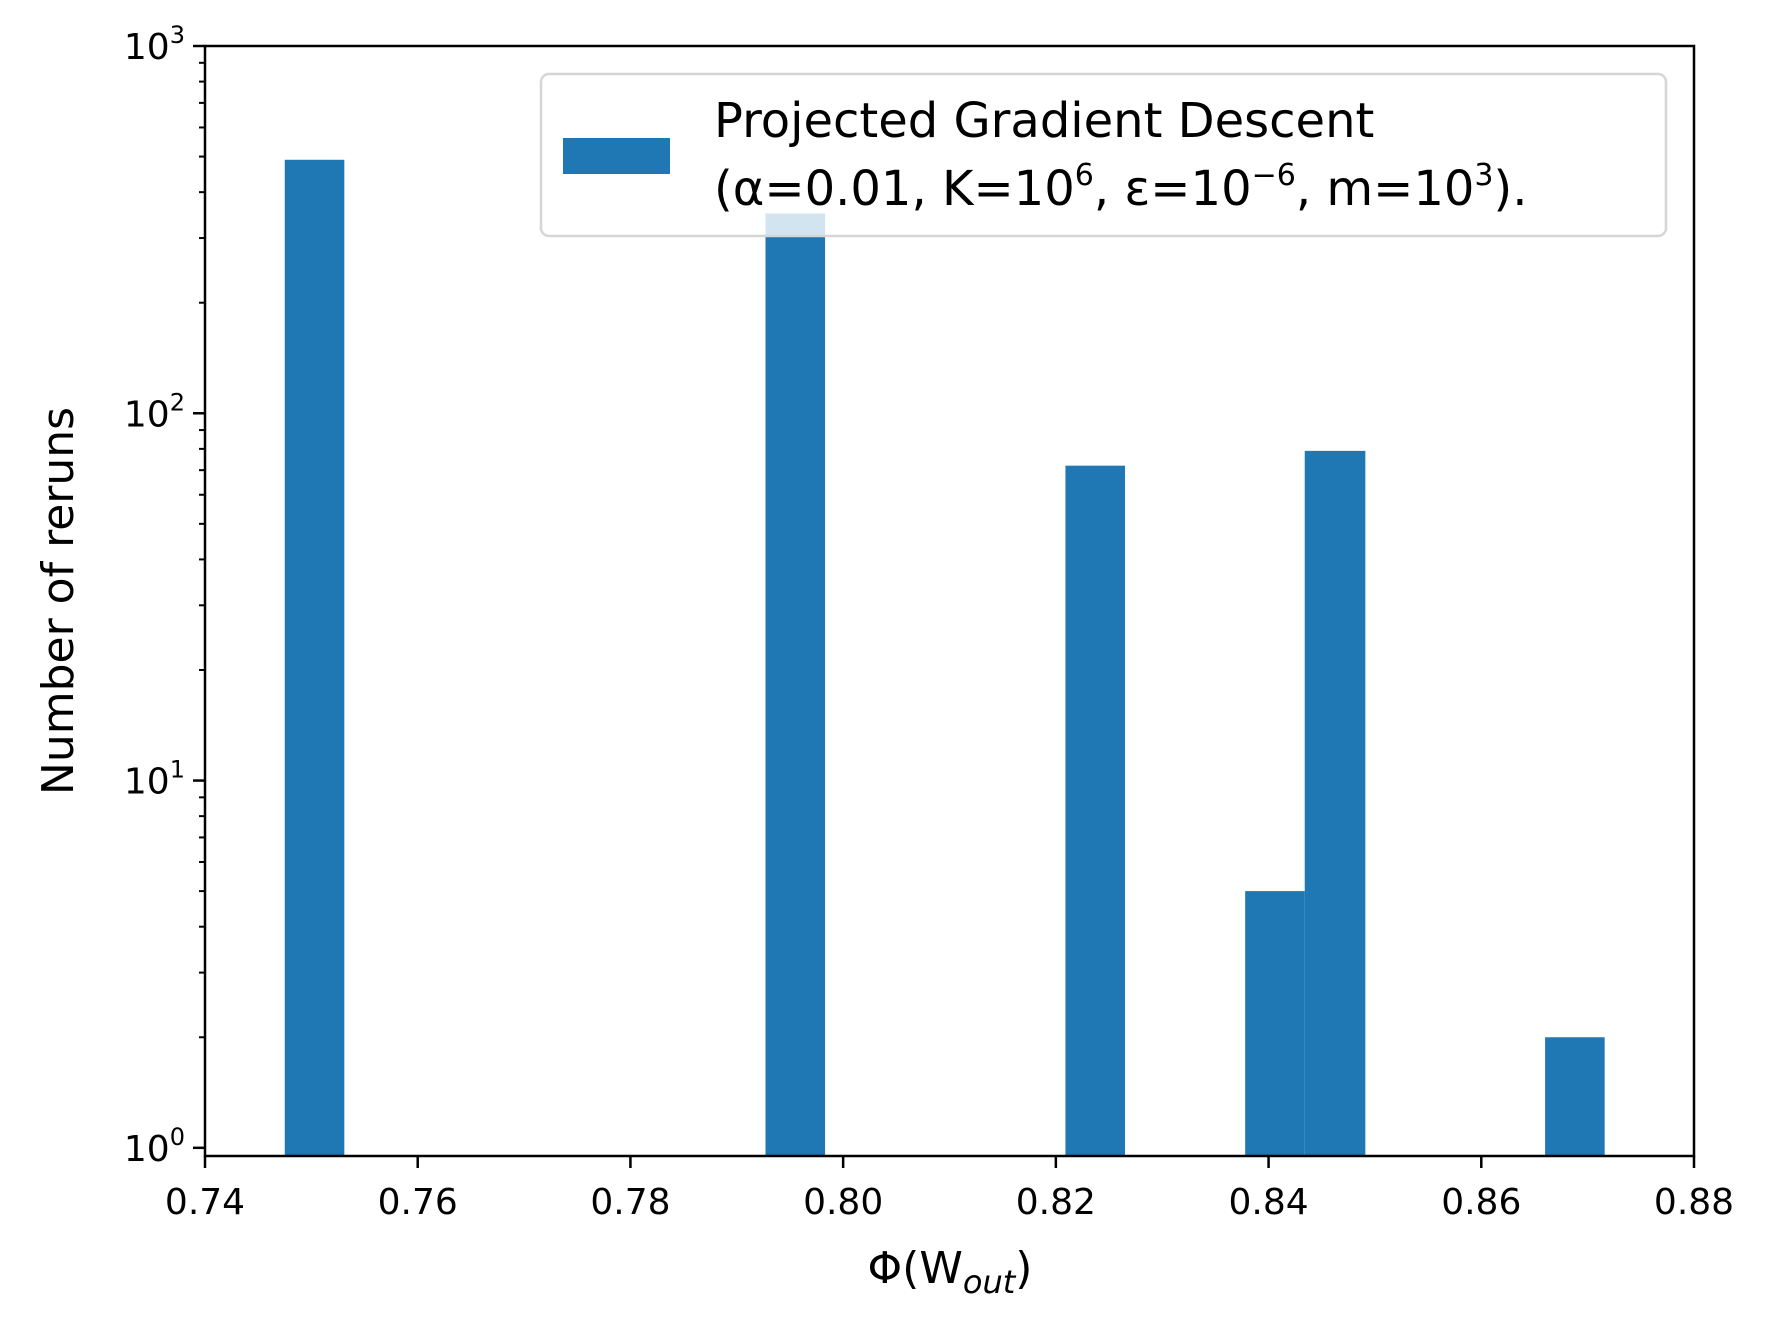 Image resolution: width=1769 pixels, height=1326 pixels. I want to click on y-axis-ticks: 10⁰ 10¹ 10² 10³, so click(164, 595).